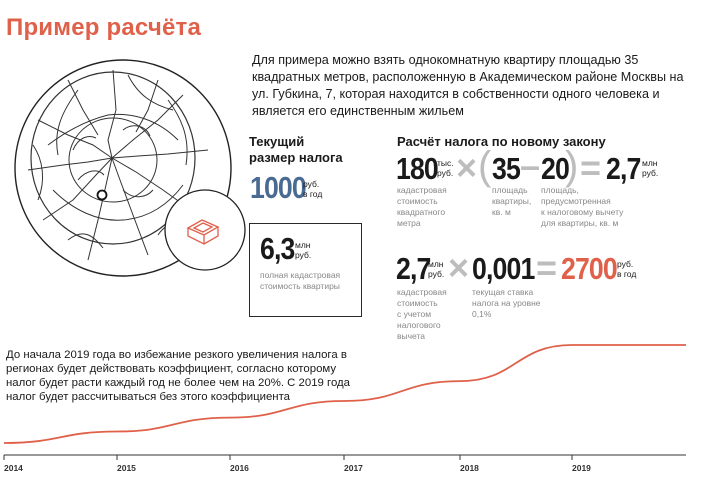  Describe the element at coordinates (277, 248) in the screenshot. I see `cadastral-total-value: 6,3` at that location.